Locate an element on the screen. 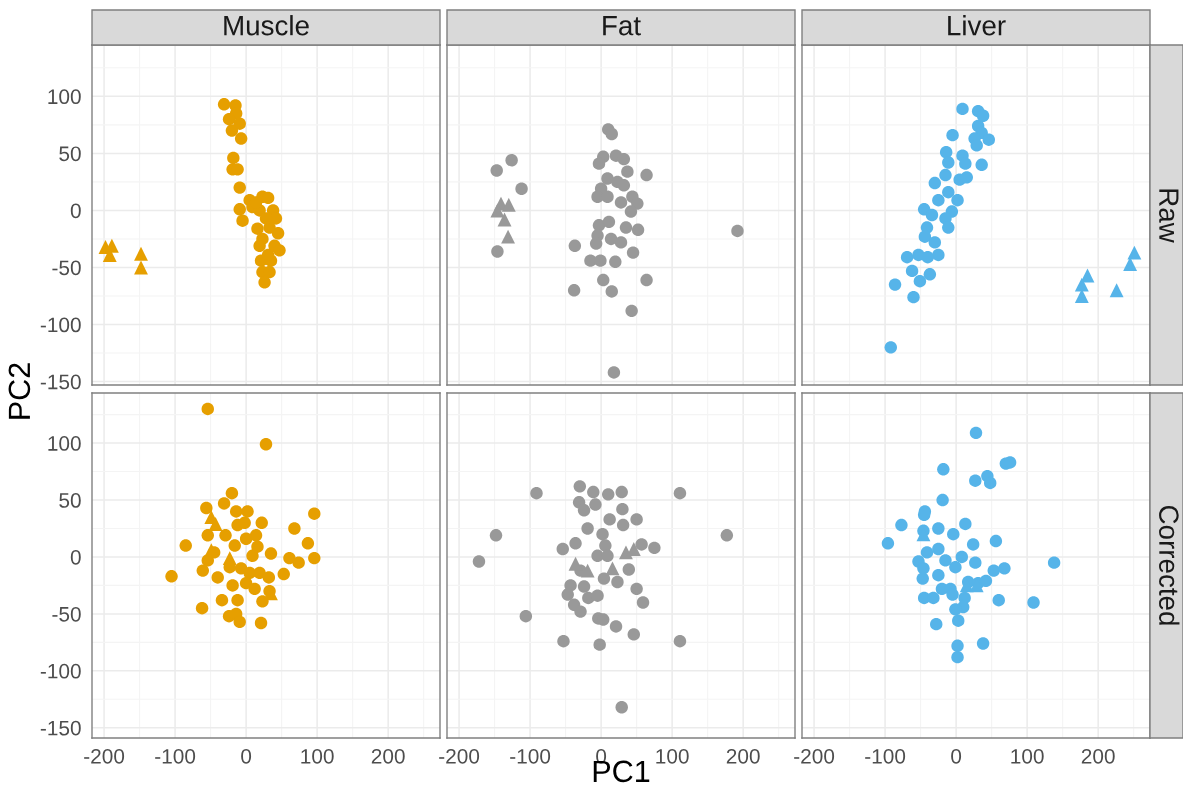  chart-title: Fat is located at coordinates (622, 26).